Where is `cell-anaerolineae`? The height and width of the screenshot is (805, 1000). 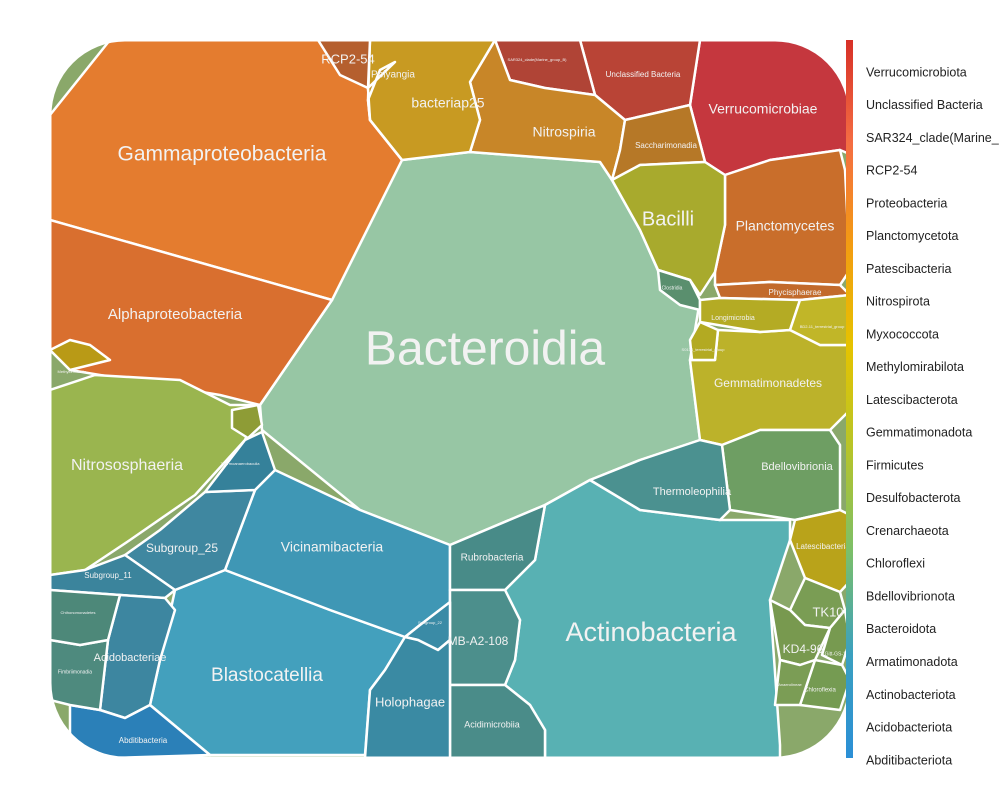
cell-anaerolineae is located at coordinates (795, 682).